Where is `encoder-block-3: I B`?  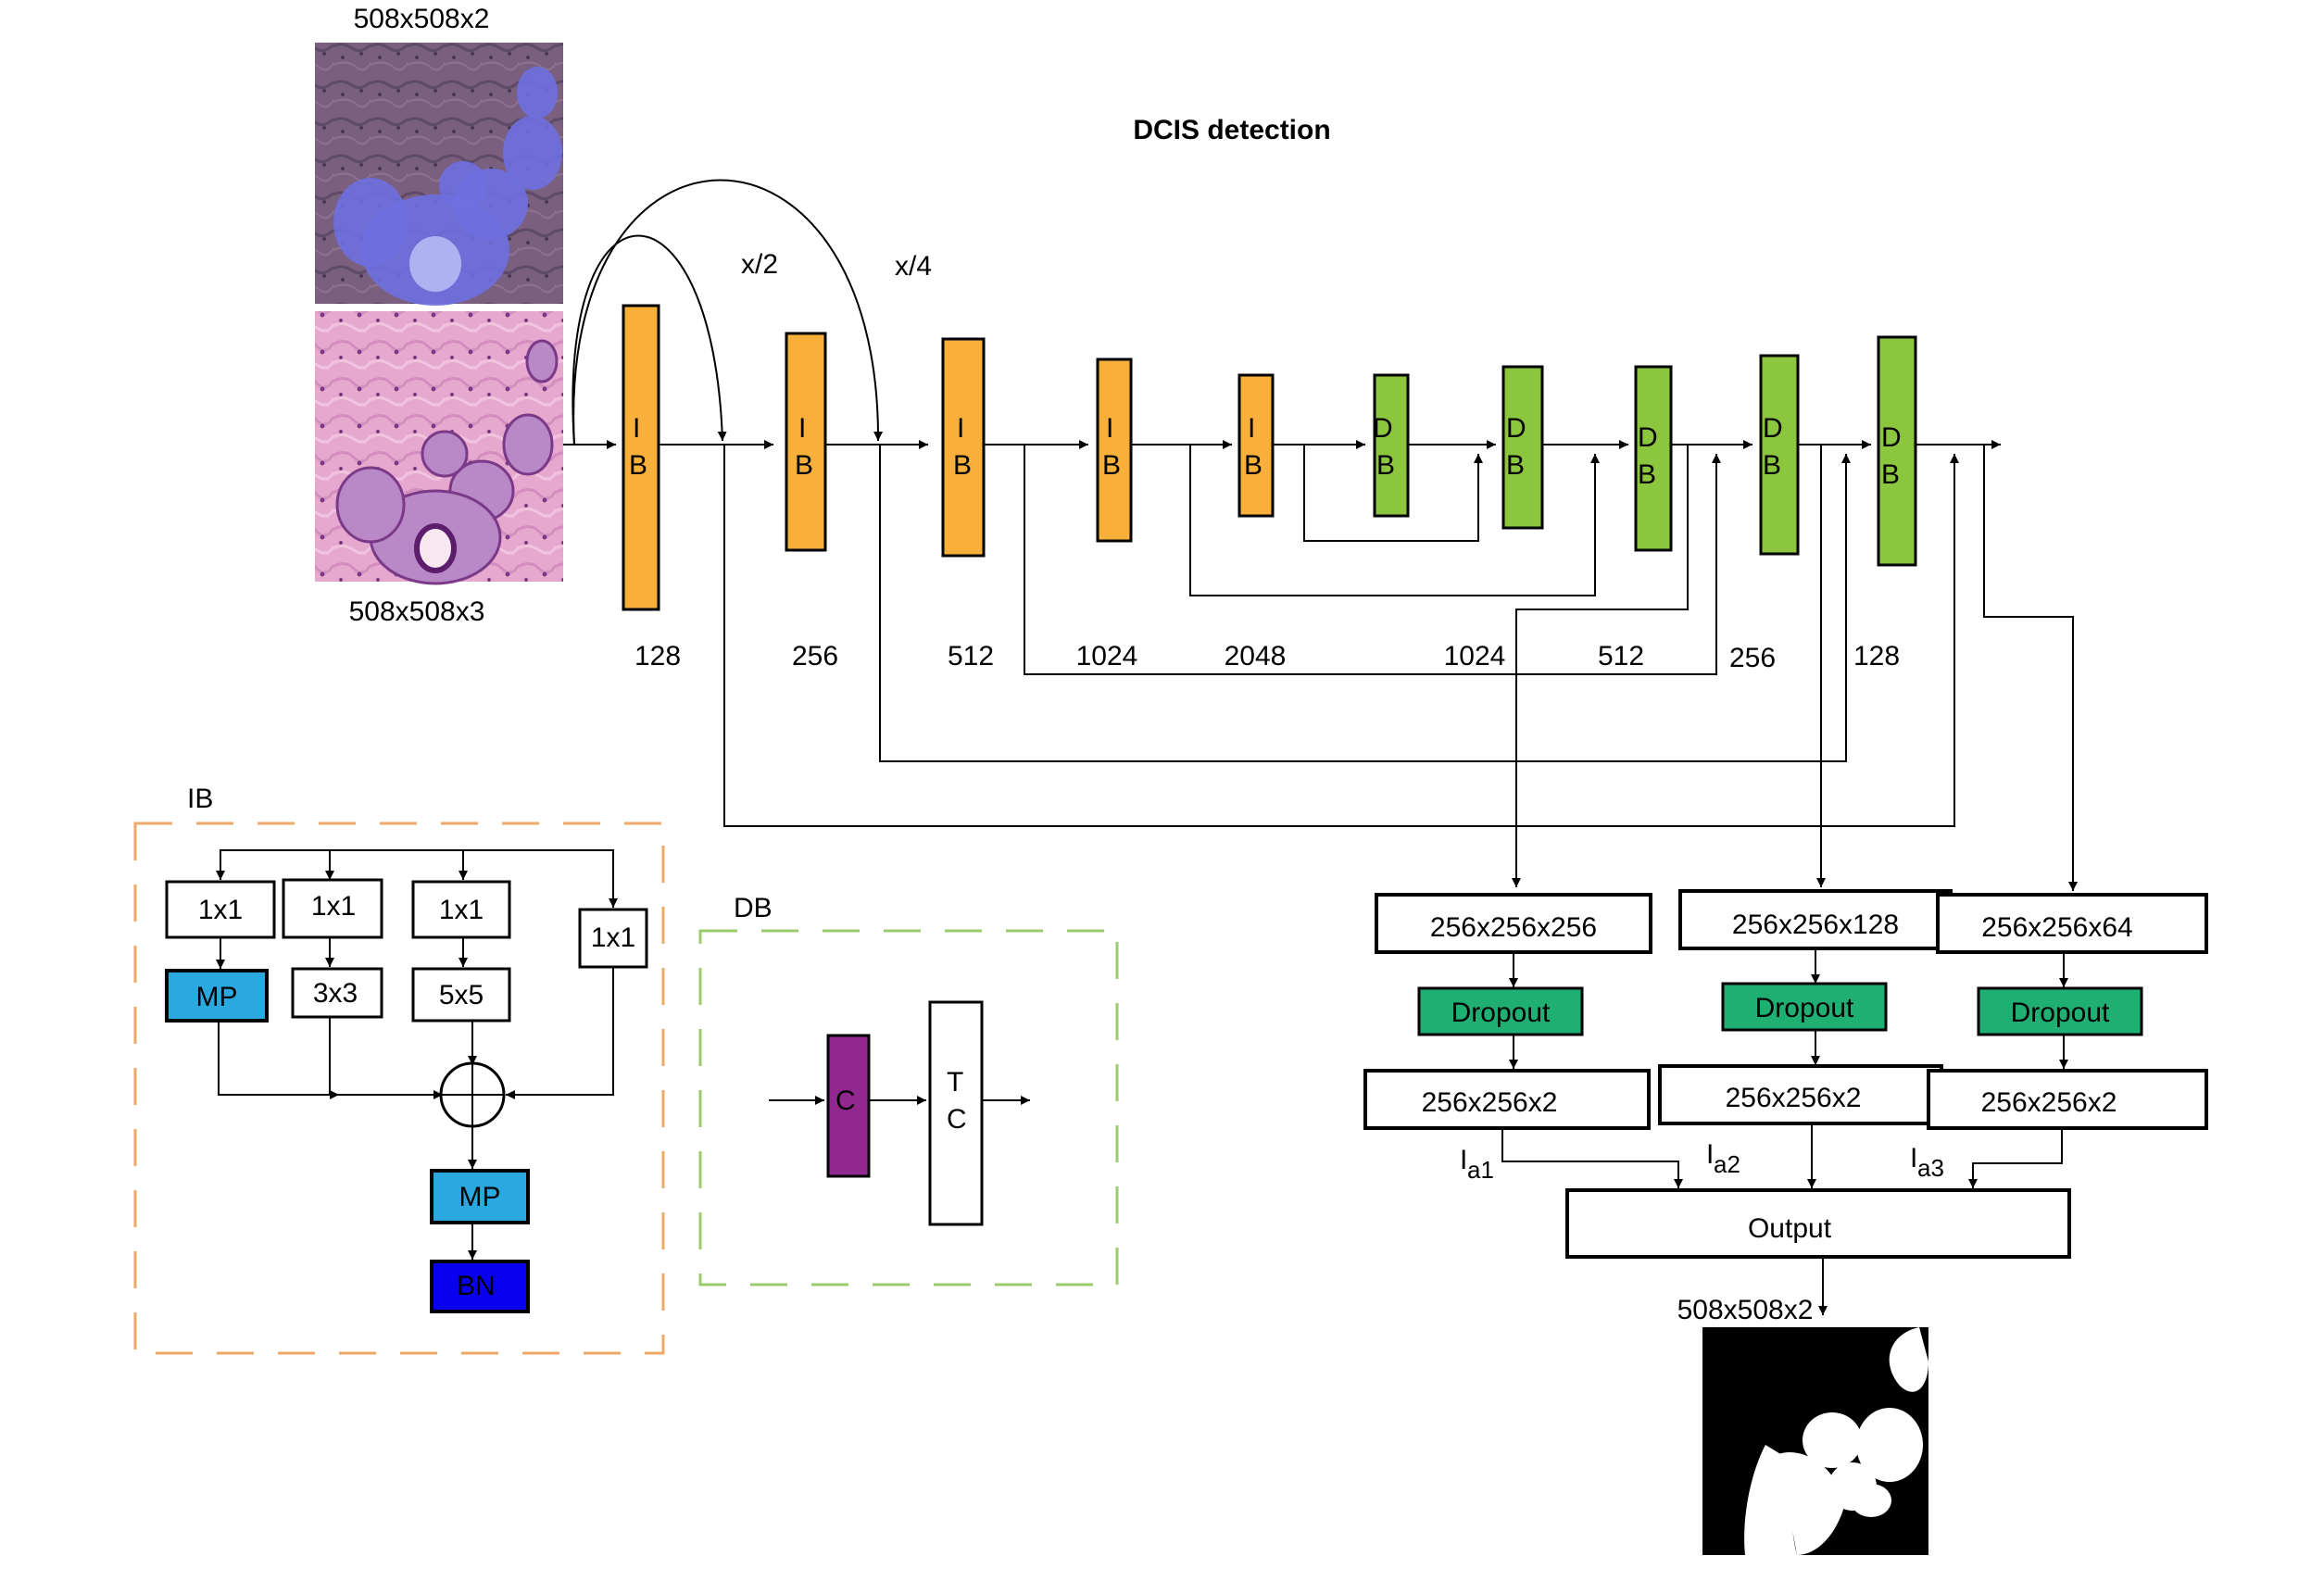
encoder-block-3: I B is located at coordinates (964, 447).